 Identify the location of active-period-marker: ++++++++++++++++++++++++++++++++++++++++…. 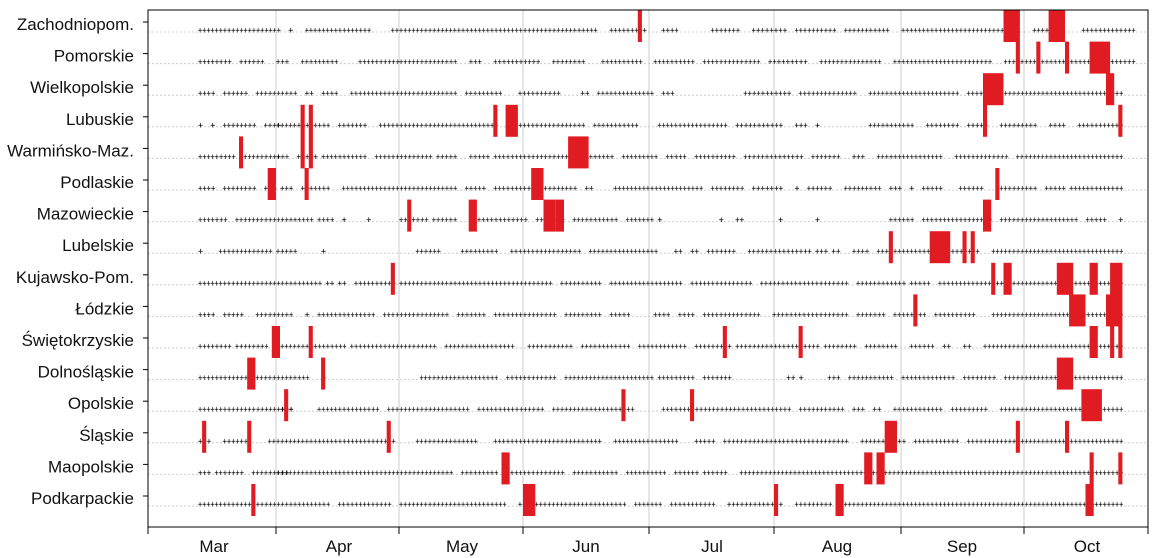
(1031, 284).